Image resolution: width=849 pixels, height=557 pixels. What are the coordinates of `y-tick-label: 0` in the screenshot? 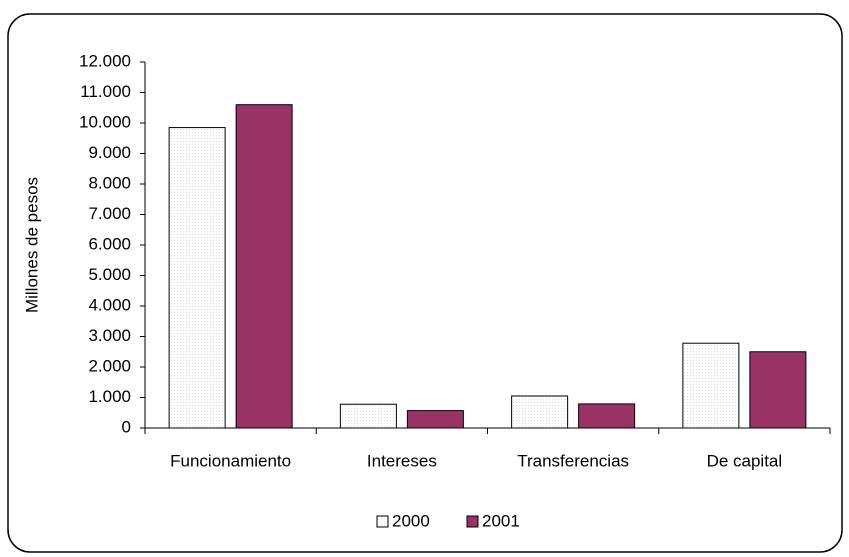 It's located at (126, 426).